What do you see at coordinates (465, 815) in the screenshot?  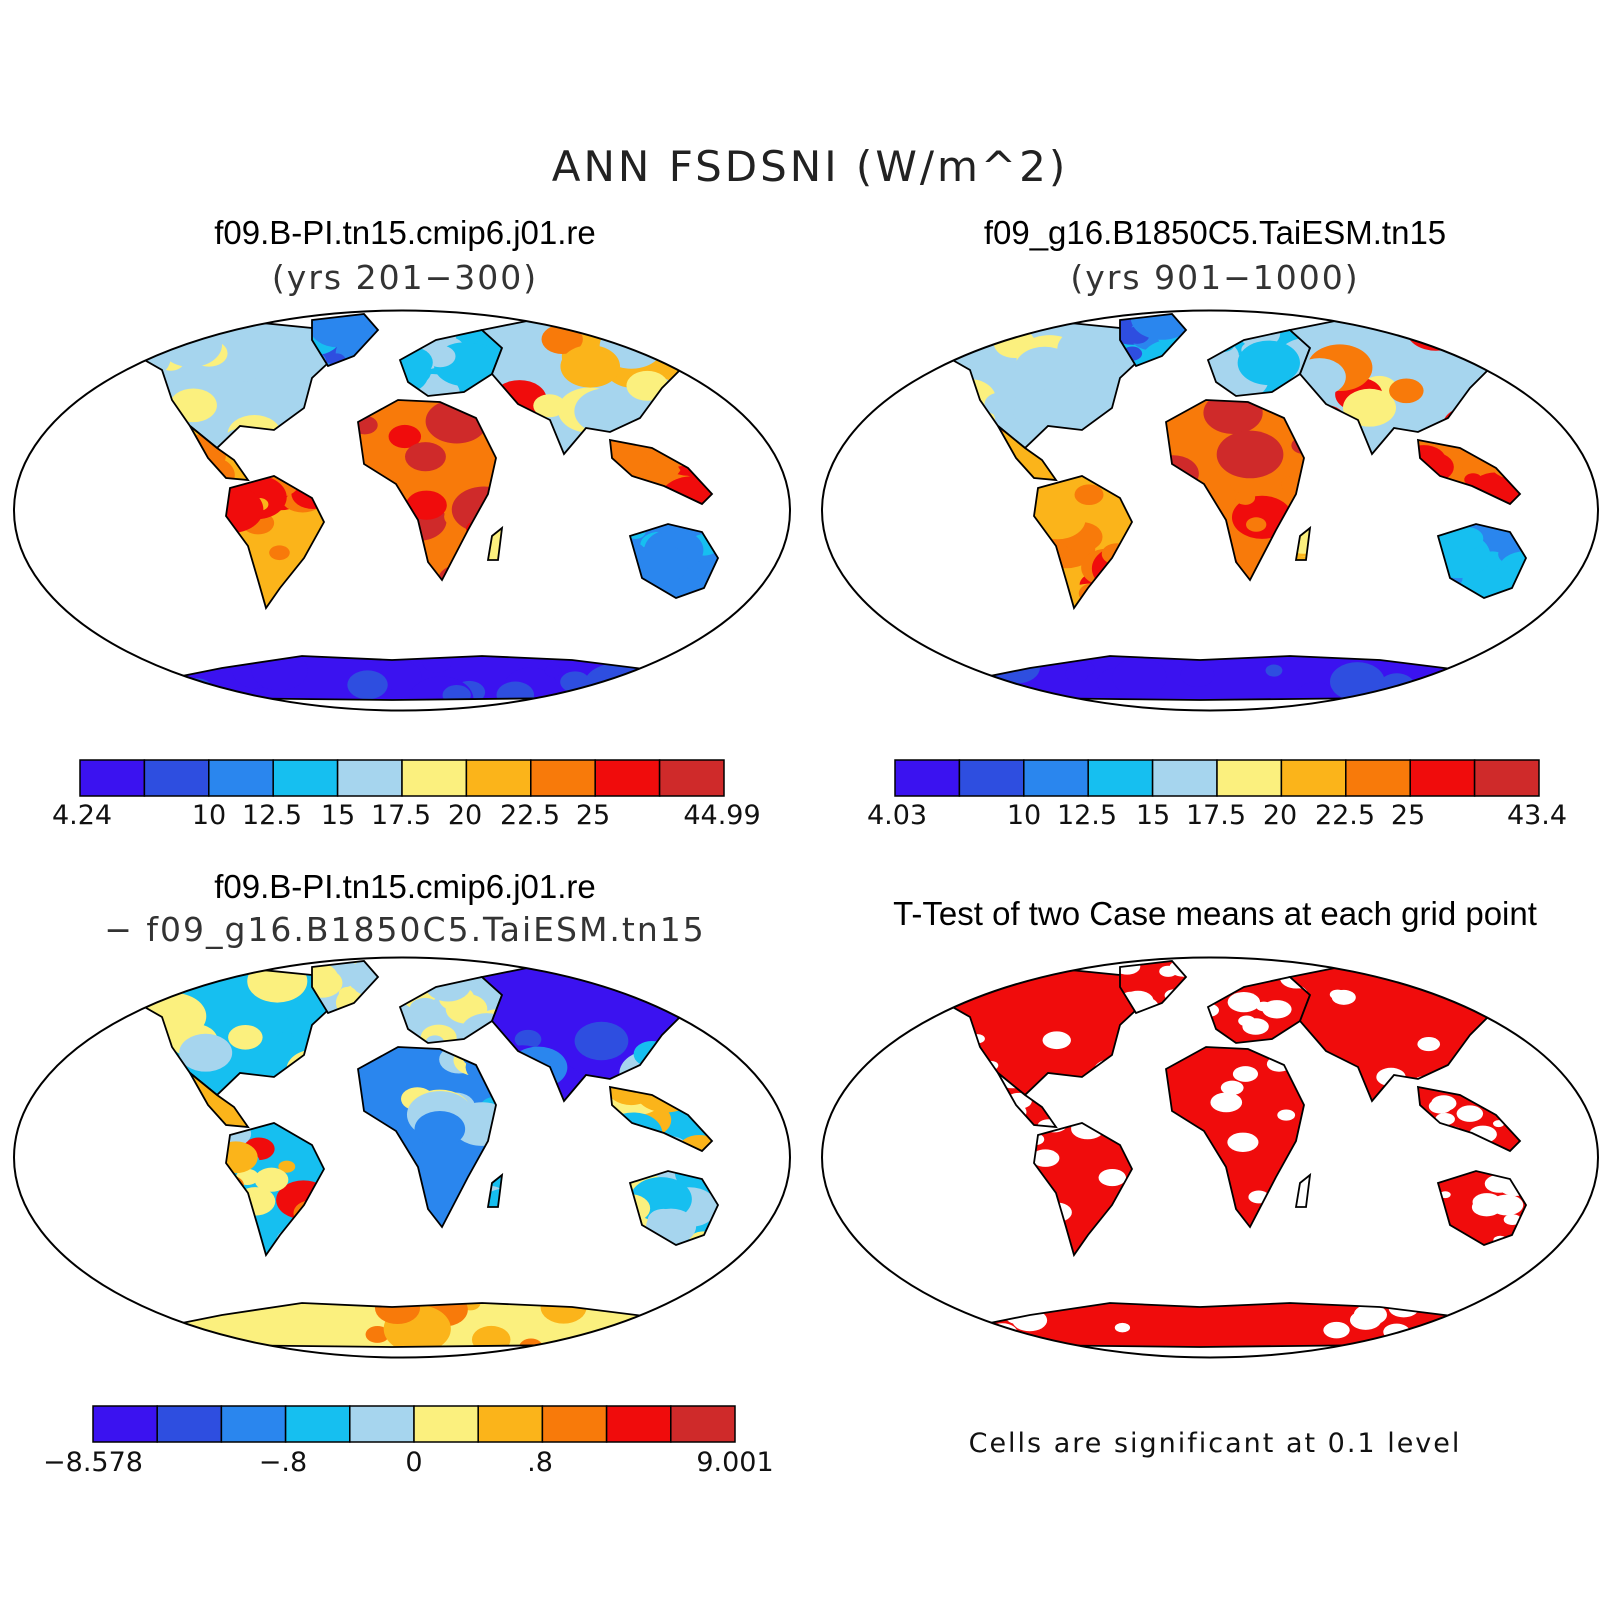 I see `colorbar-label: 20` at bounding box center [465, 815].